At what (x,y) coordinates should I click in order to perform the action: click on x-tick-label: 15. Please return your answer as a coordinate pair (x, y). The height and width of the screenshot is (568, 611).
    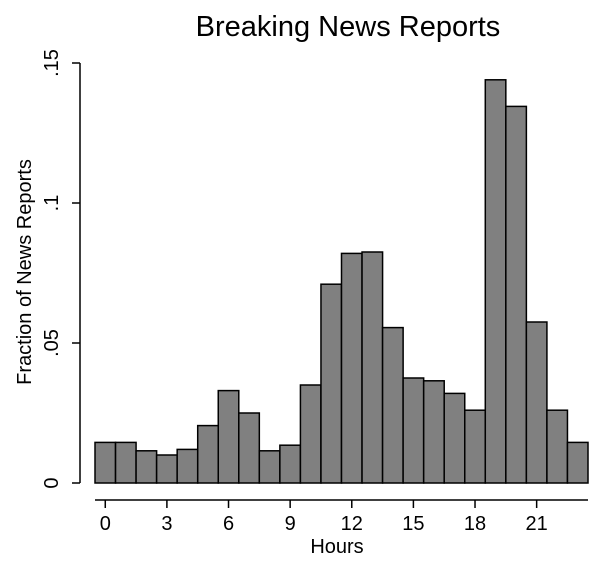
    Looking at the image, I should click on (413, 524).